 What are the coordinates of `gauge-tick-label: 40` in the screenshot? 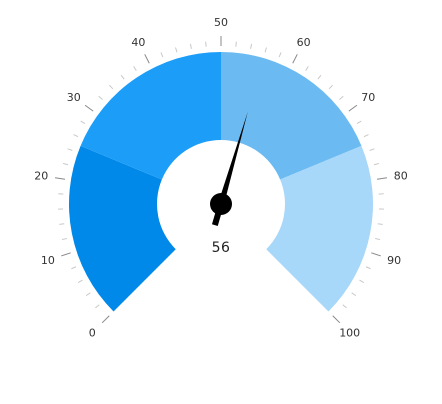 It's located at (138, 42).